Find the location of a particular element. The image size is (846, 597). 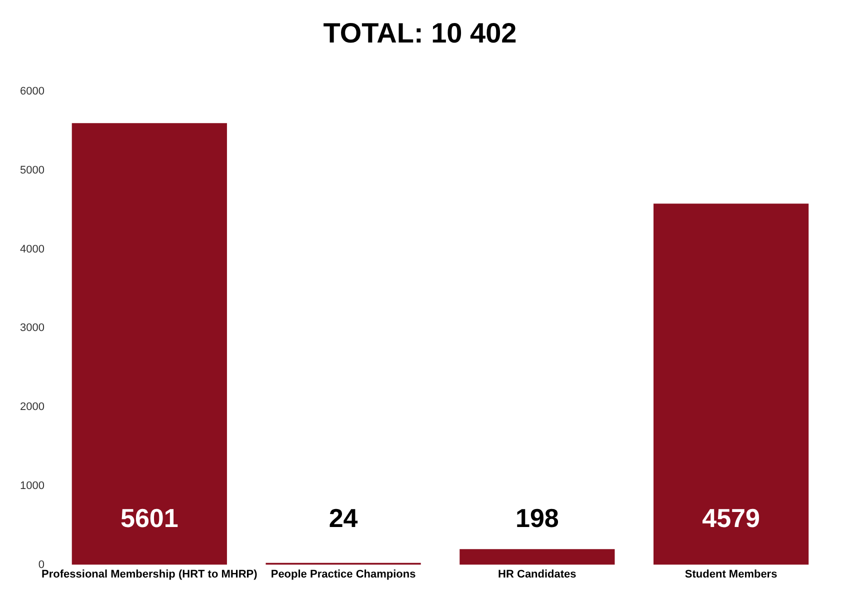

data-label: 24 is located at coordinates (343, 517).